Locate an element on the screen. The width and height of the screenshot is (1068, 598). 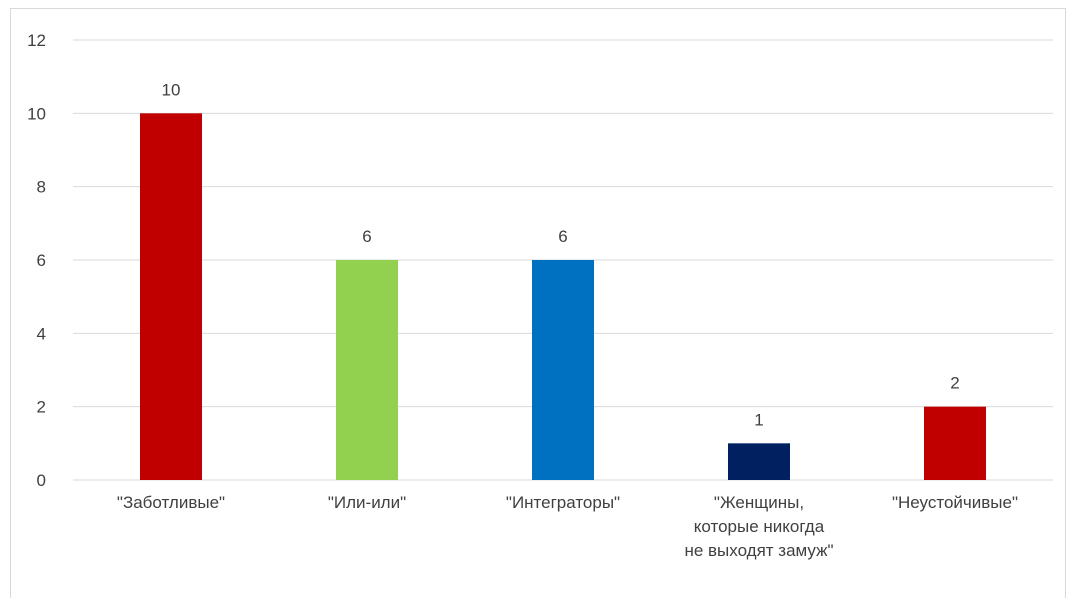
y-tick-label: 10 is located at coordinates (36, 113).